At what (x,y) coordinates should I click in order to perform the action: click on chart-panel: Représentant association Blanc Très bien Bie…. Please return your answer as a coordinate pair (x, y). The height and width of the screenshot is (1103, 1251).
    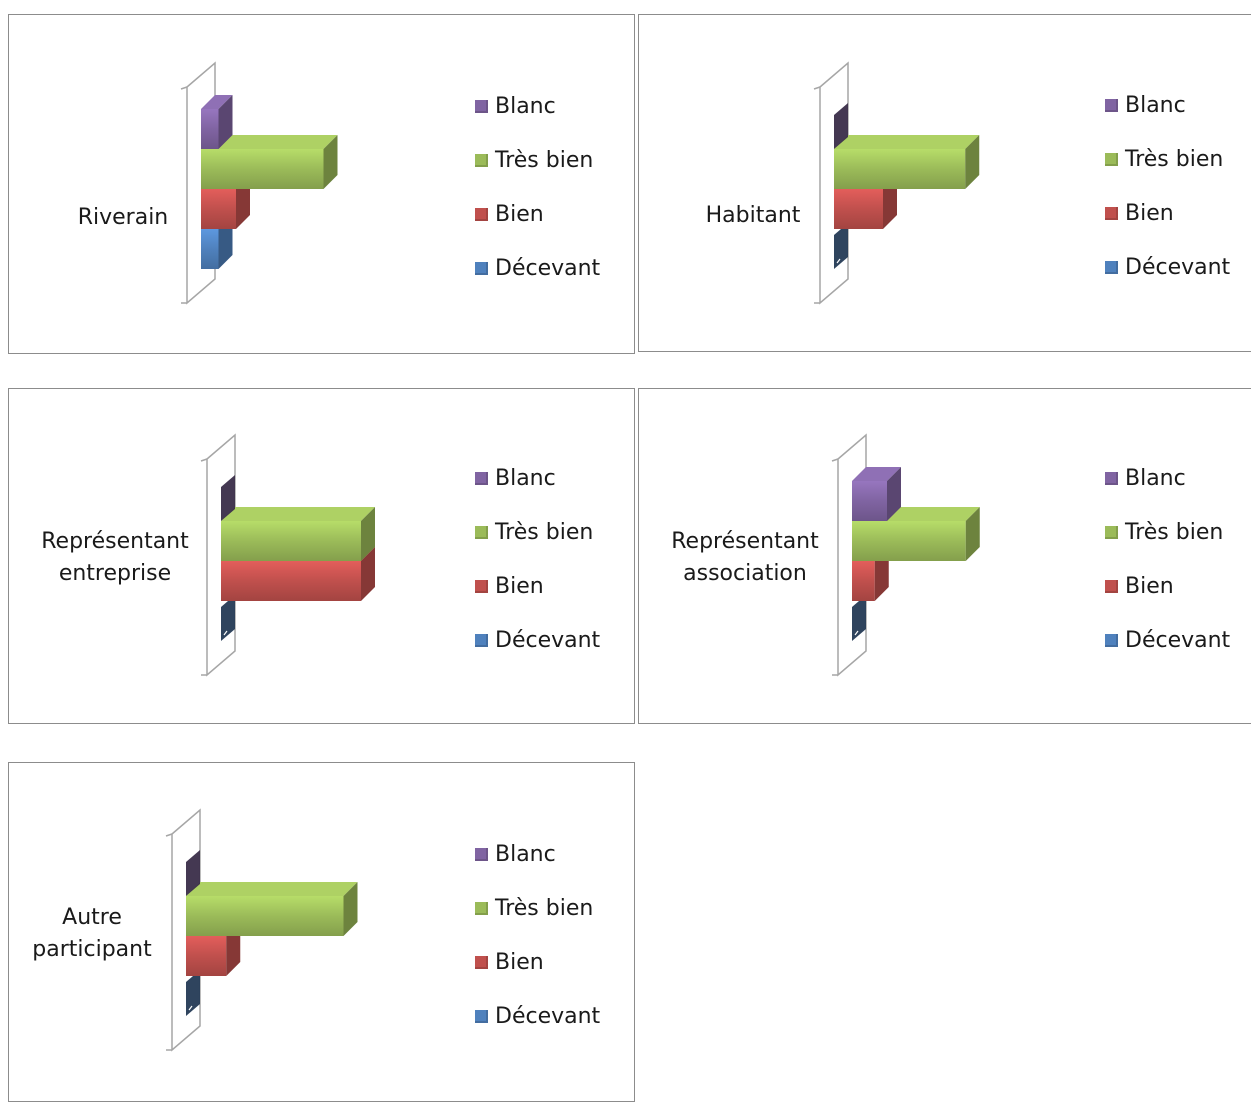
    Looking at the image, I should click on (944, 556).